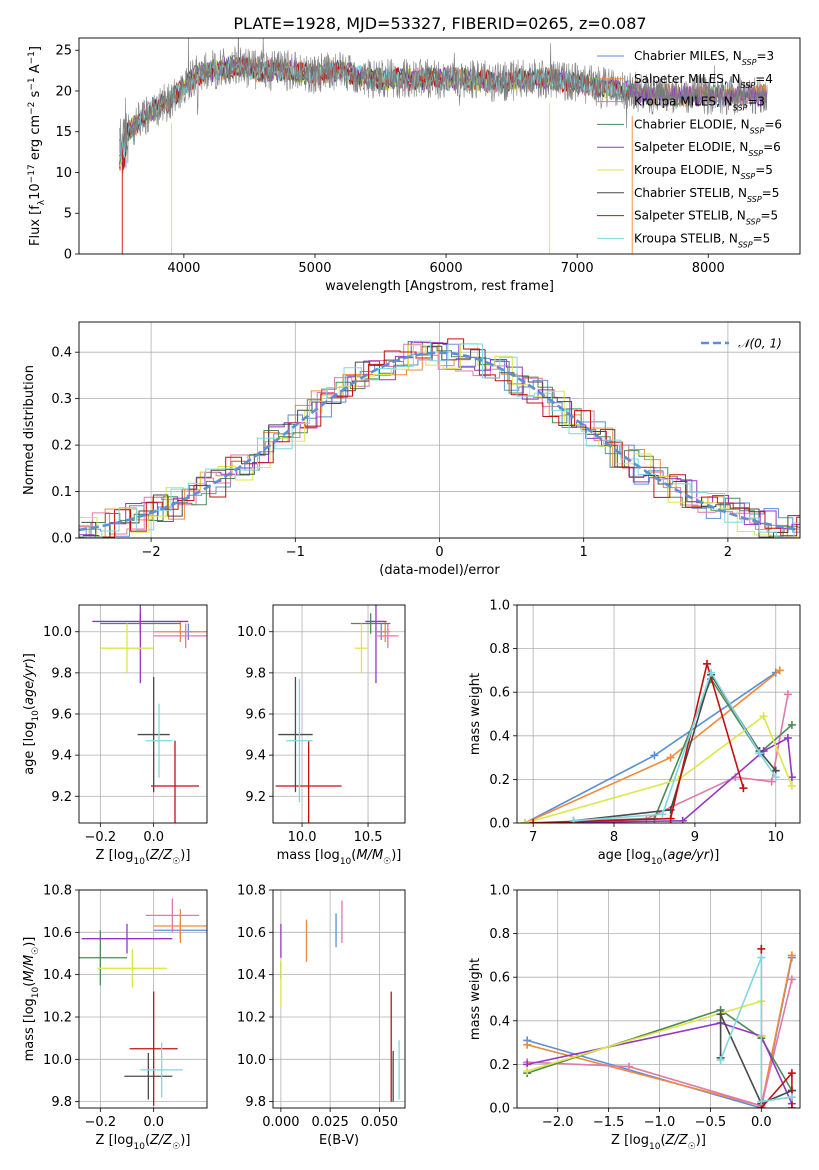 Image resolution: width=819 pixels, height=1170 pixels. Describe the element at coordinates (714, 855) in the screenshot. I see `weight_vs_age-xlabel-part: )]` at that location.